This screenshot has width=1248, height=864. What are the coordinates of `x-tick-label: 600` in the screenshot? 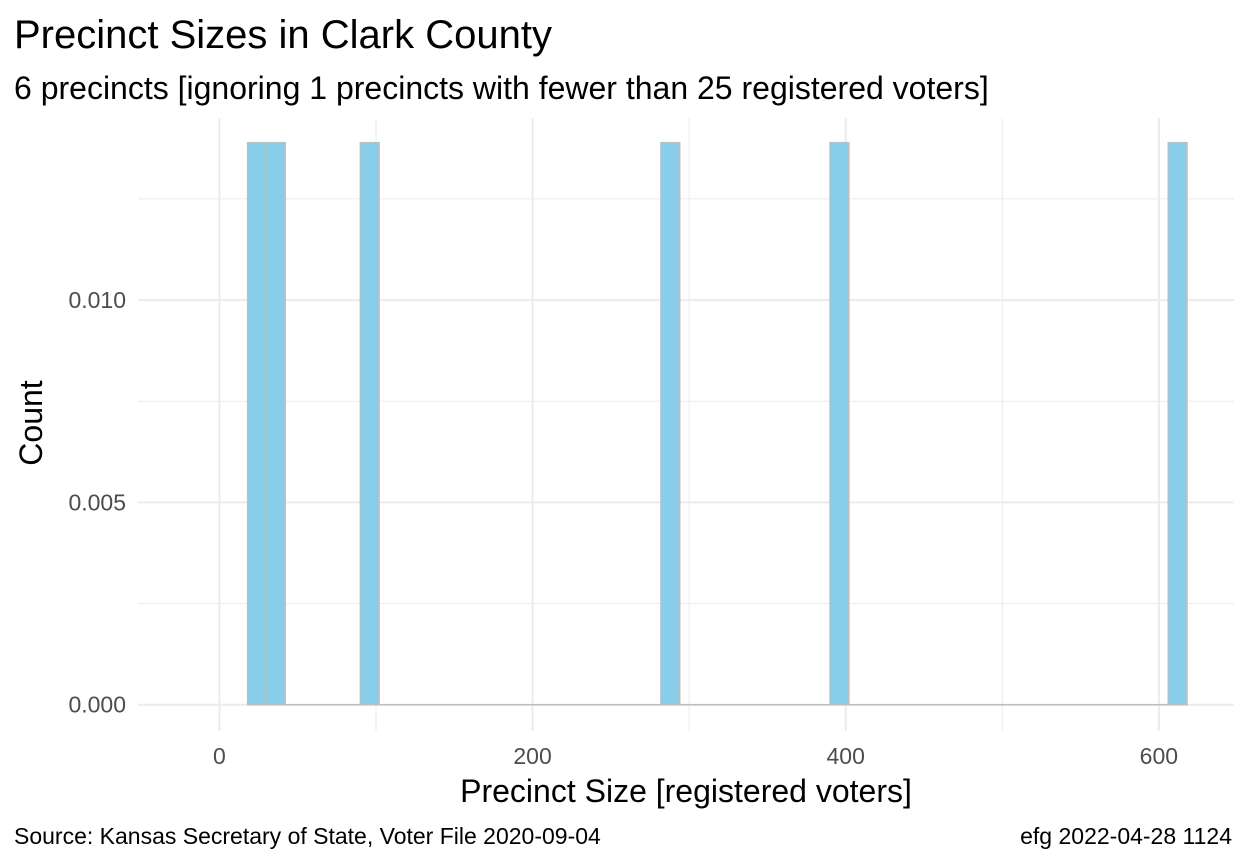 It's located at (1159, 756).